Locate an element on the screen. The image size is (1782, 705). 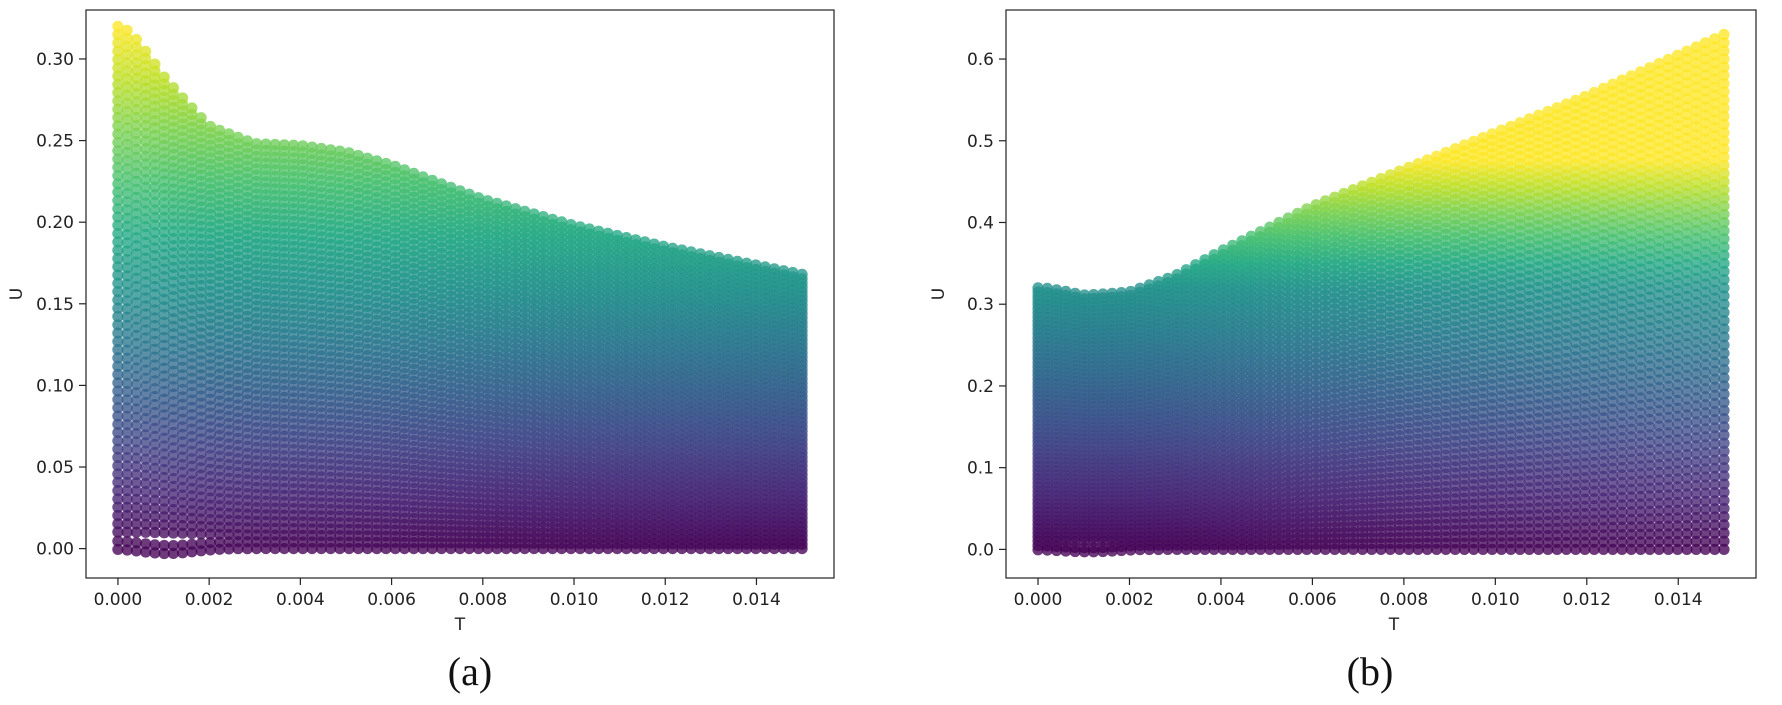
y-tick-label-a-5: 0.25 is located at coordinates (55, 142).